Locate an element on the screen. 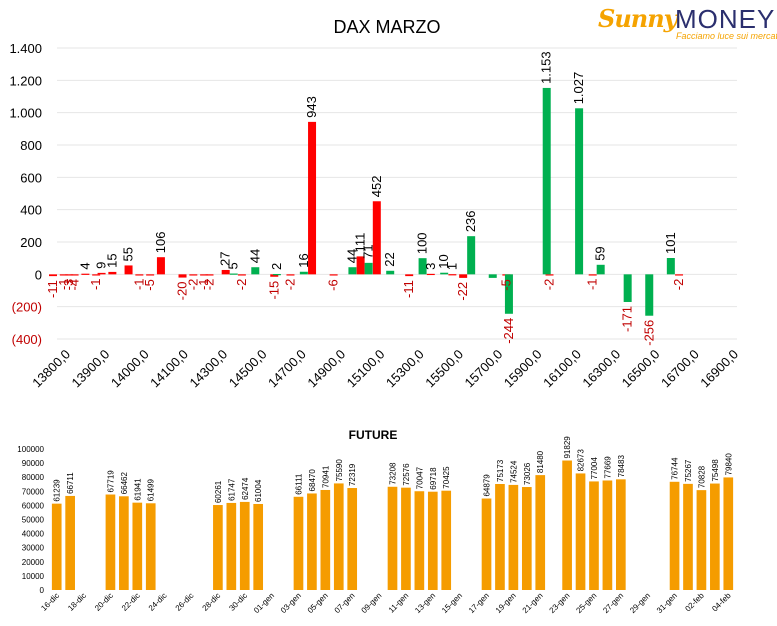  logo-brand-money: MONEY is located at coordinates (725, 19).